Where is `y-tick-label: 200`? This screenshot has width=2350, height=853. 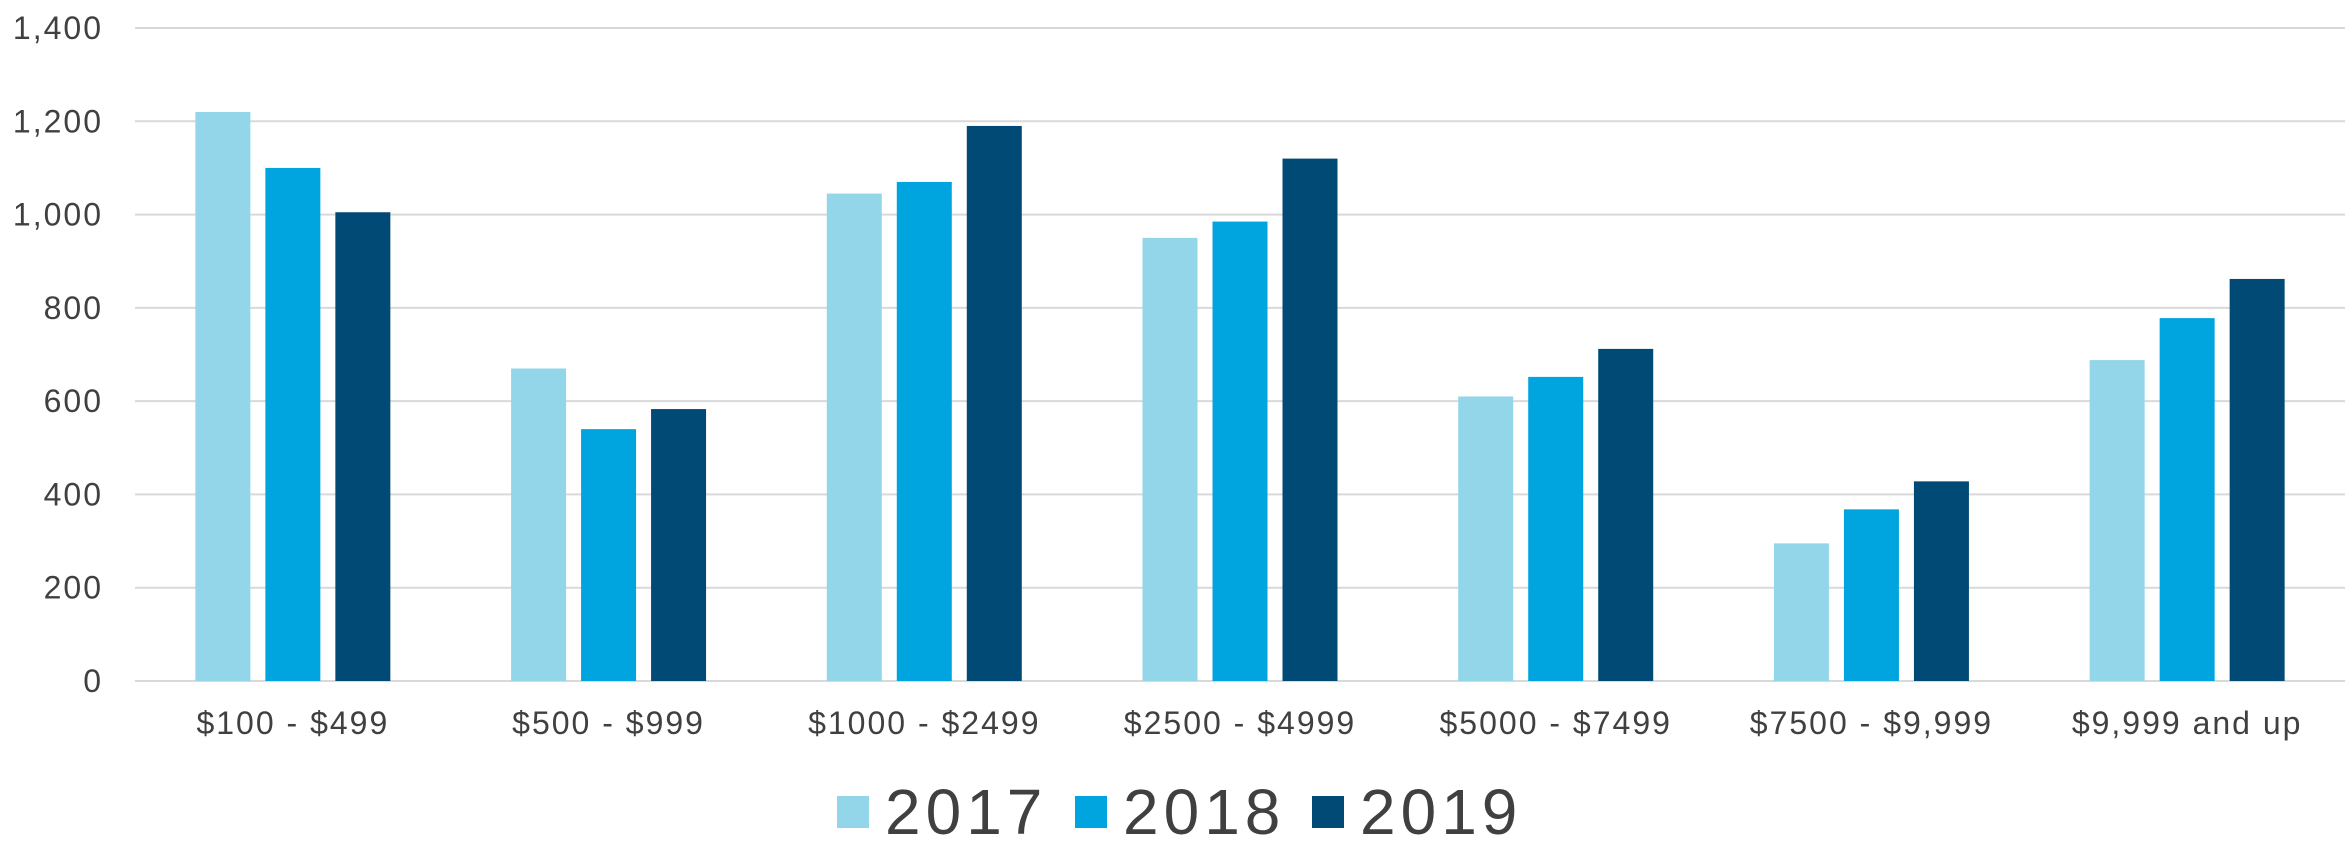 y-tick-label: 200 is located at coordinates (73, 588).